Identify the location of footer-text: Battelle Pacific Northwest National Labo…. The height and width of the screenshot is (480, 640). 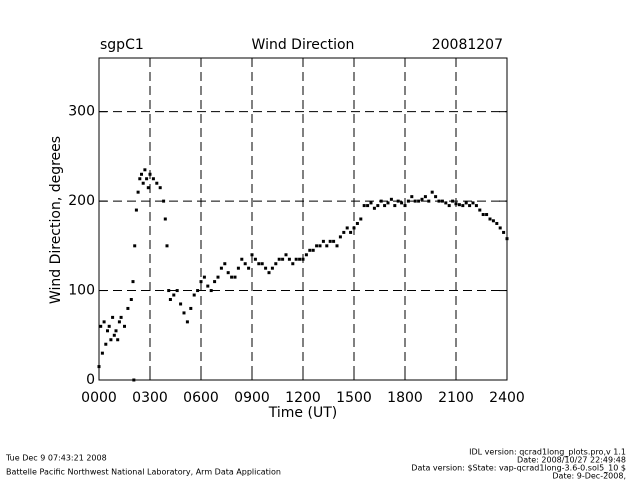
(143, 472).